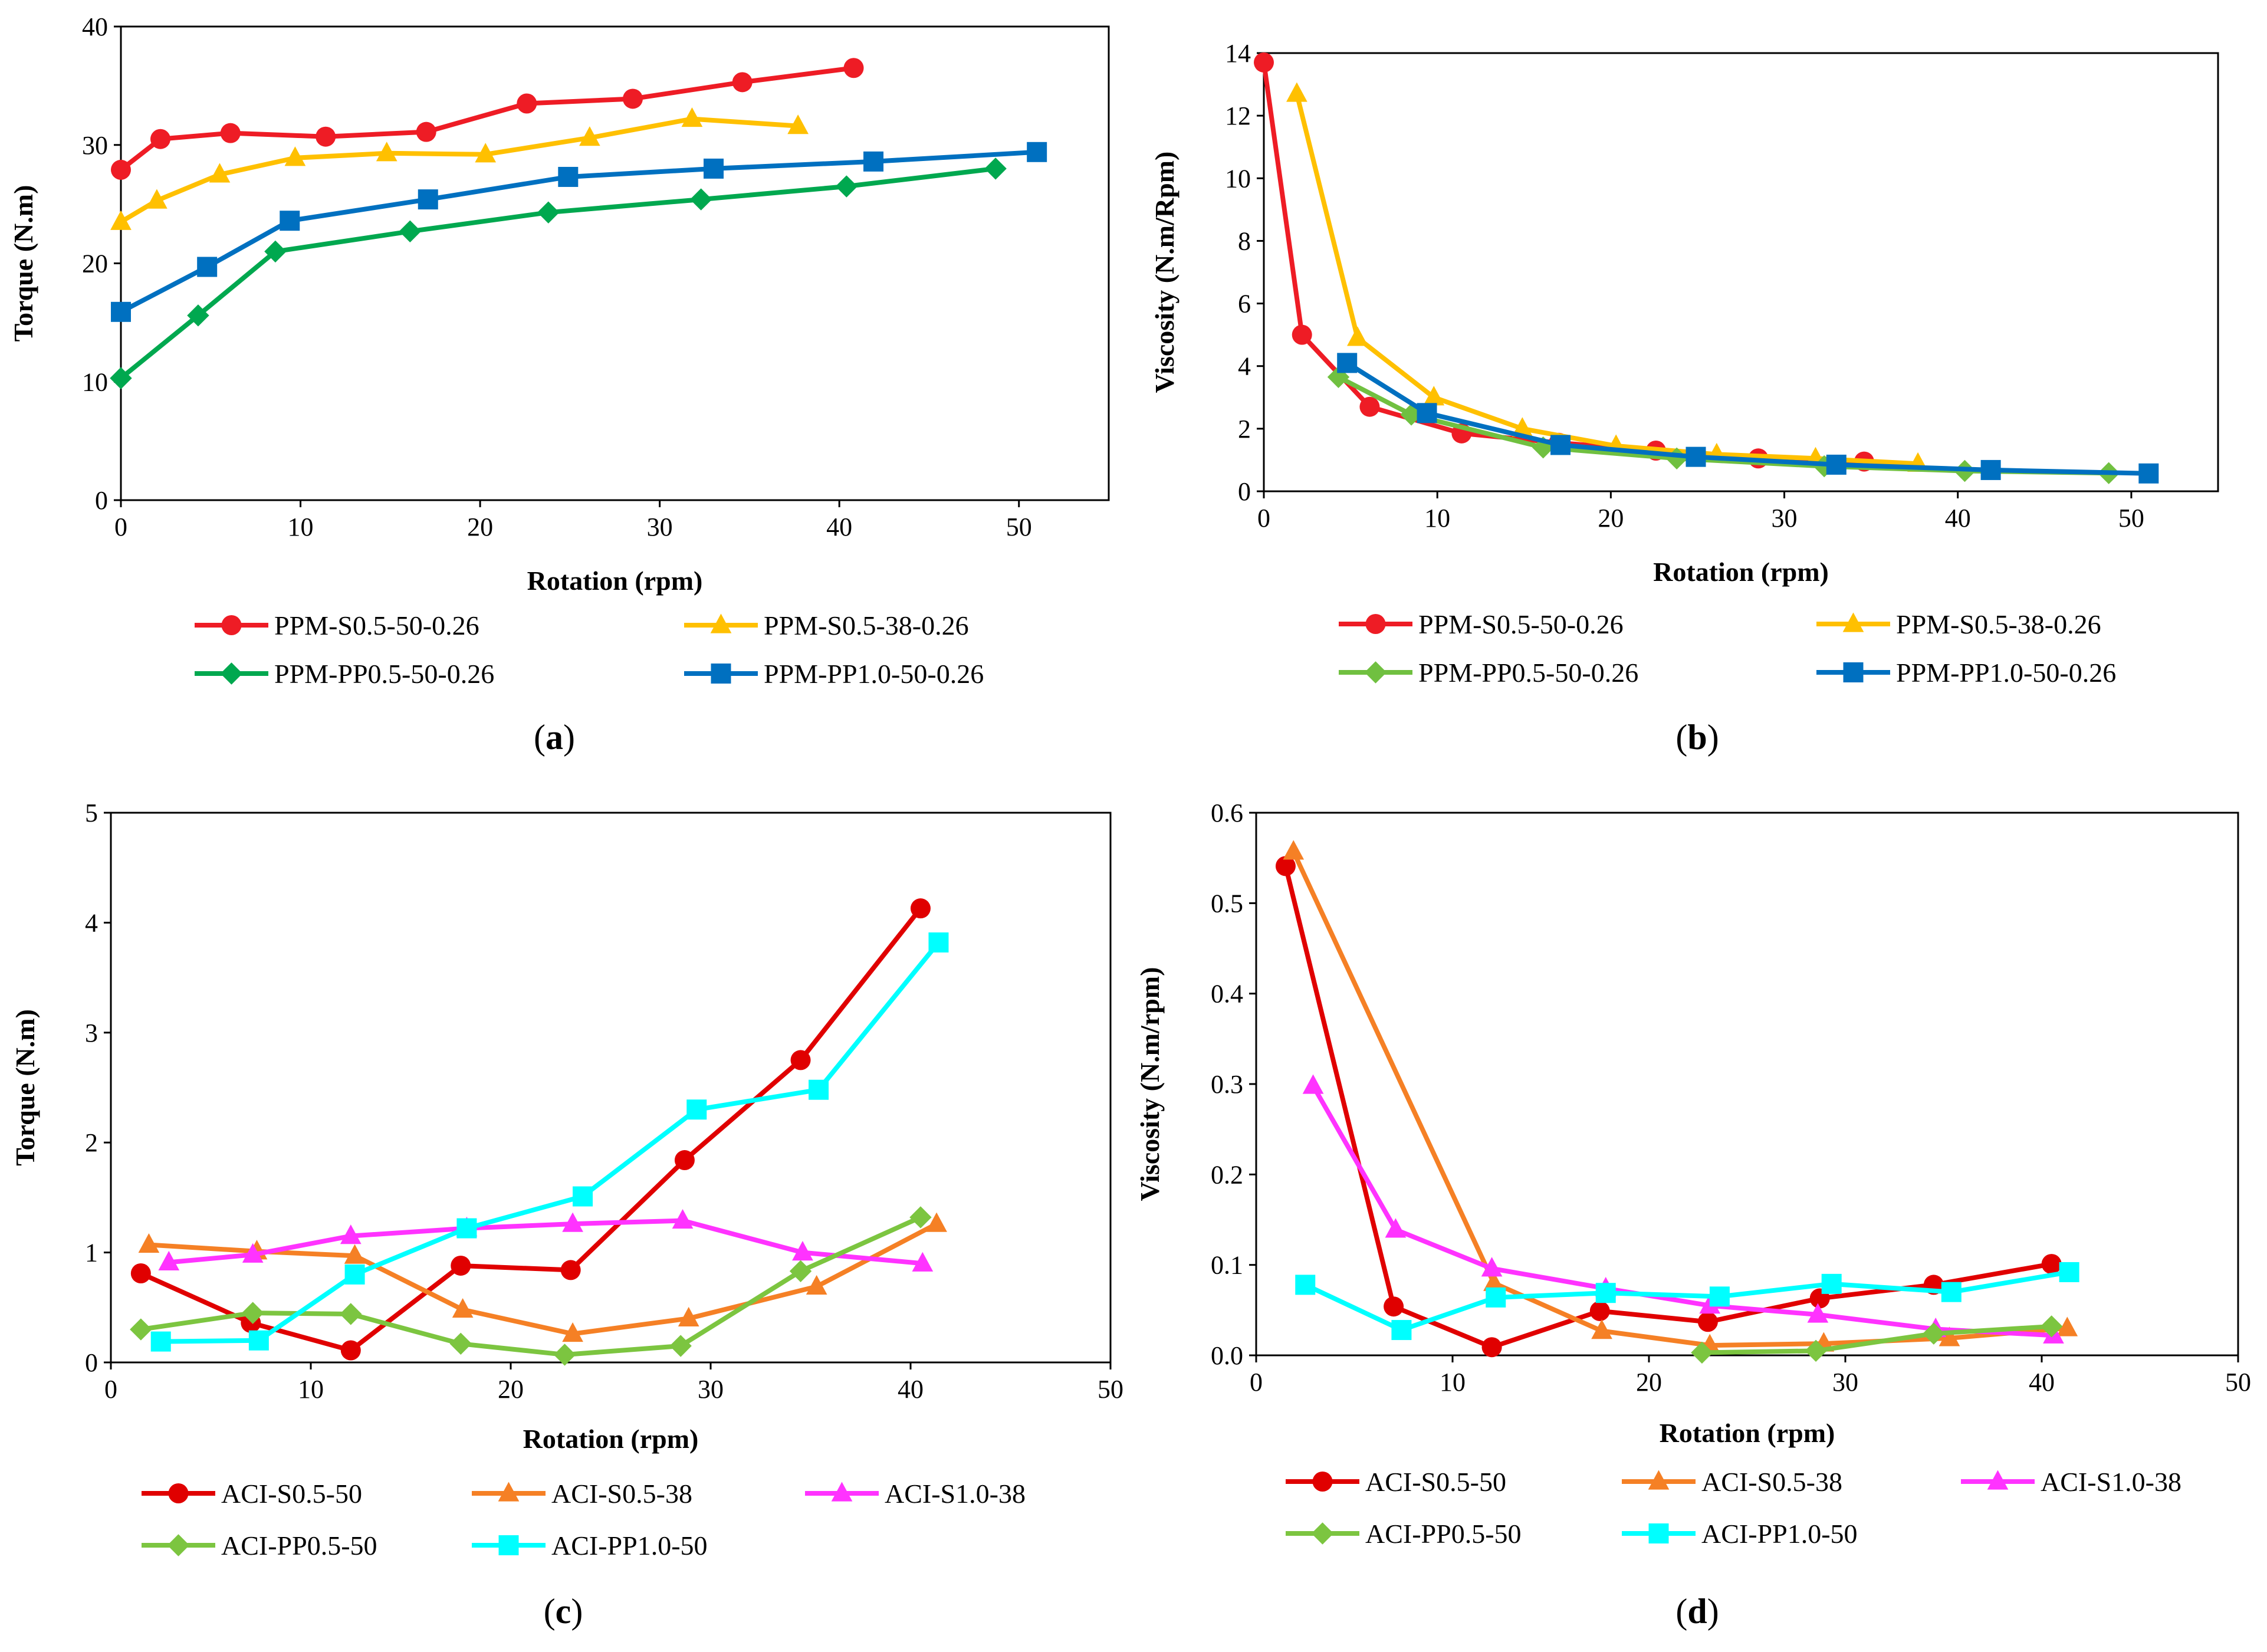 The height and width of the screenshot is (1652, 2267). Describe the element at coordinates (1697, 1611) in the screenshot. I see `caption-part: d` at that location.